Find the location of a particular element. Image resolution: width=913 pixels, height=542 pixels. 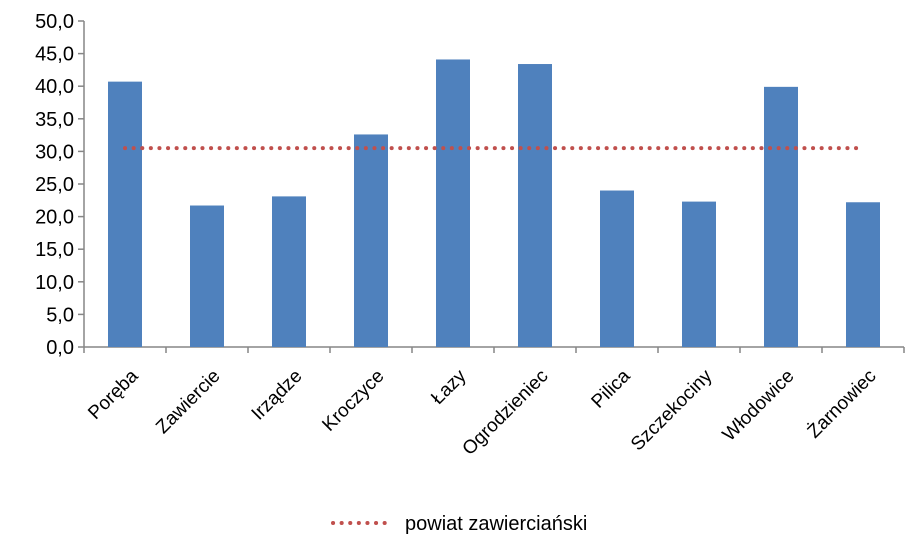

x-tick-label: Włodowice is located at coordinates (759, 406).